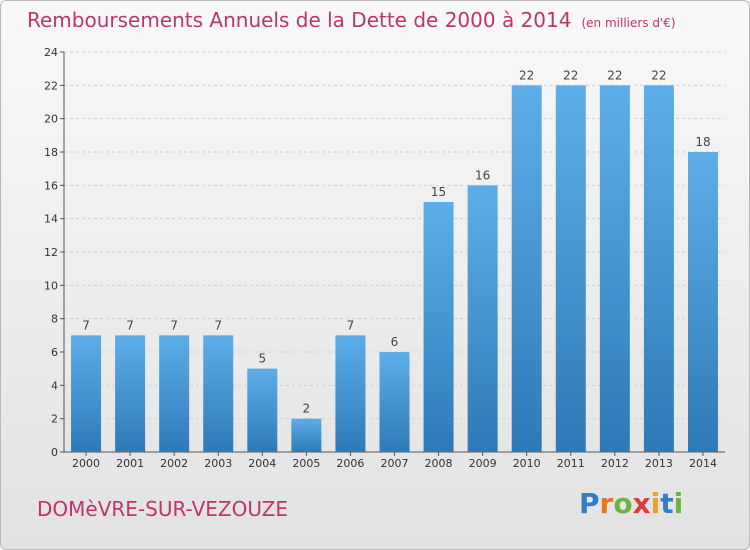 This screenshot has width=750, height=550. Describe the element at coordinates (86, 463) in the screenshot. I see `x-tick-label: 2000` at that location.